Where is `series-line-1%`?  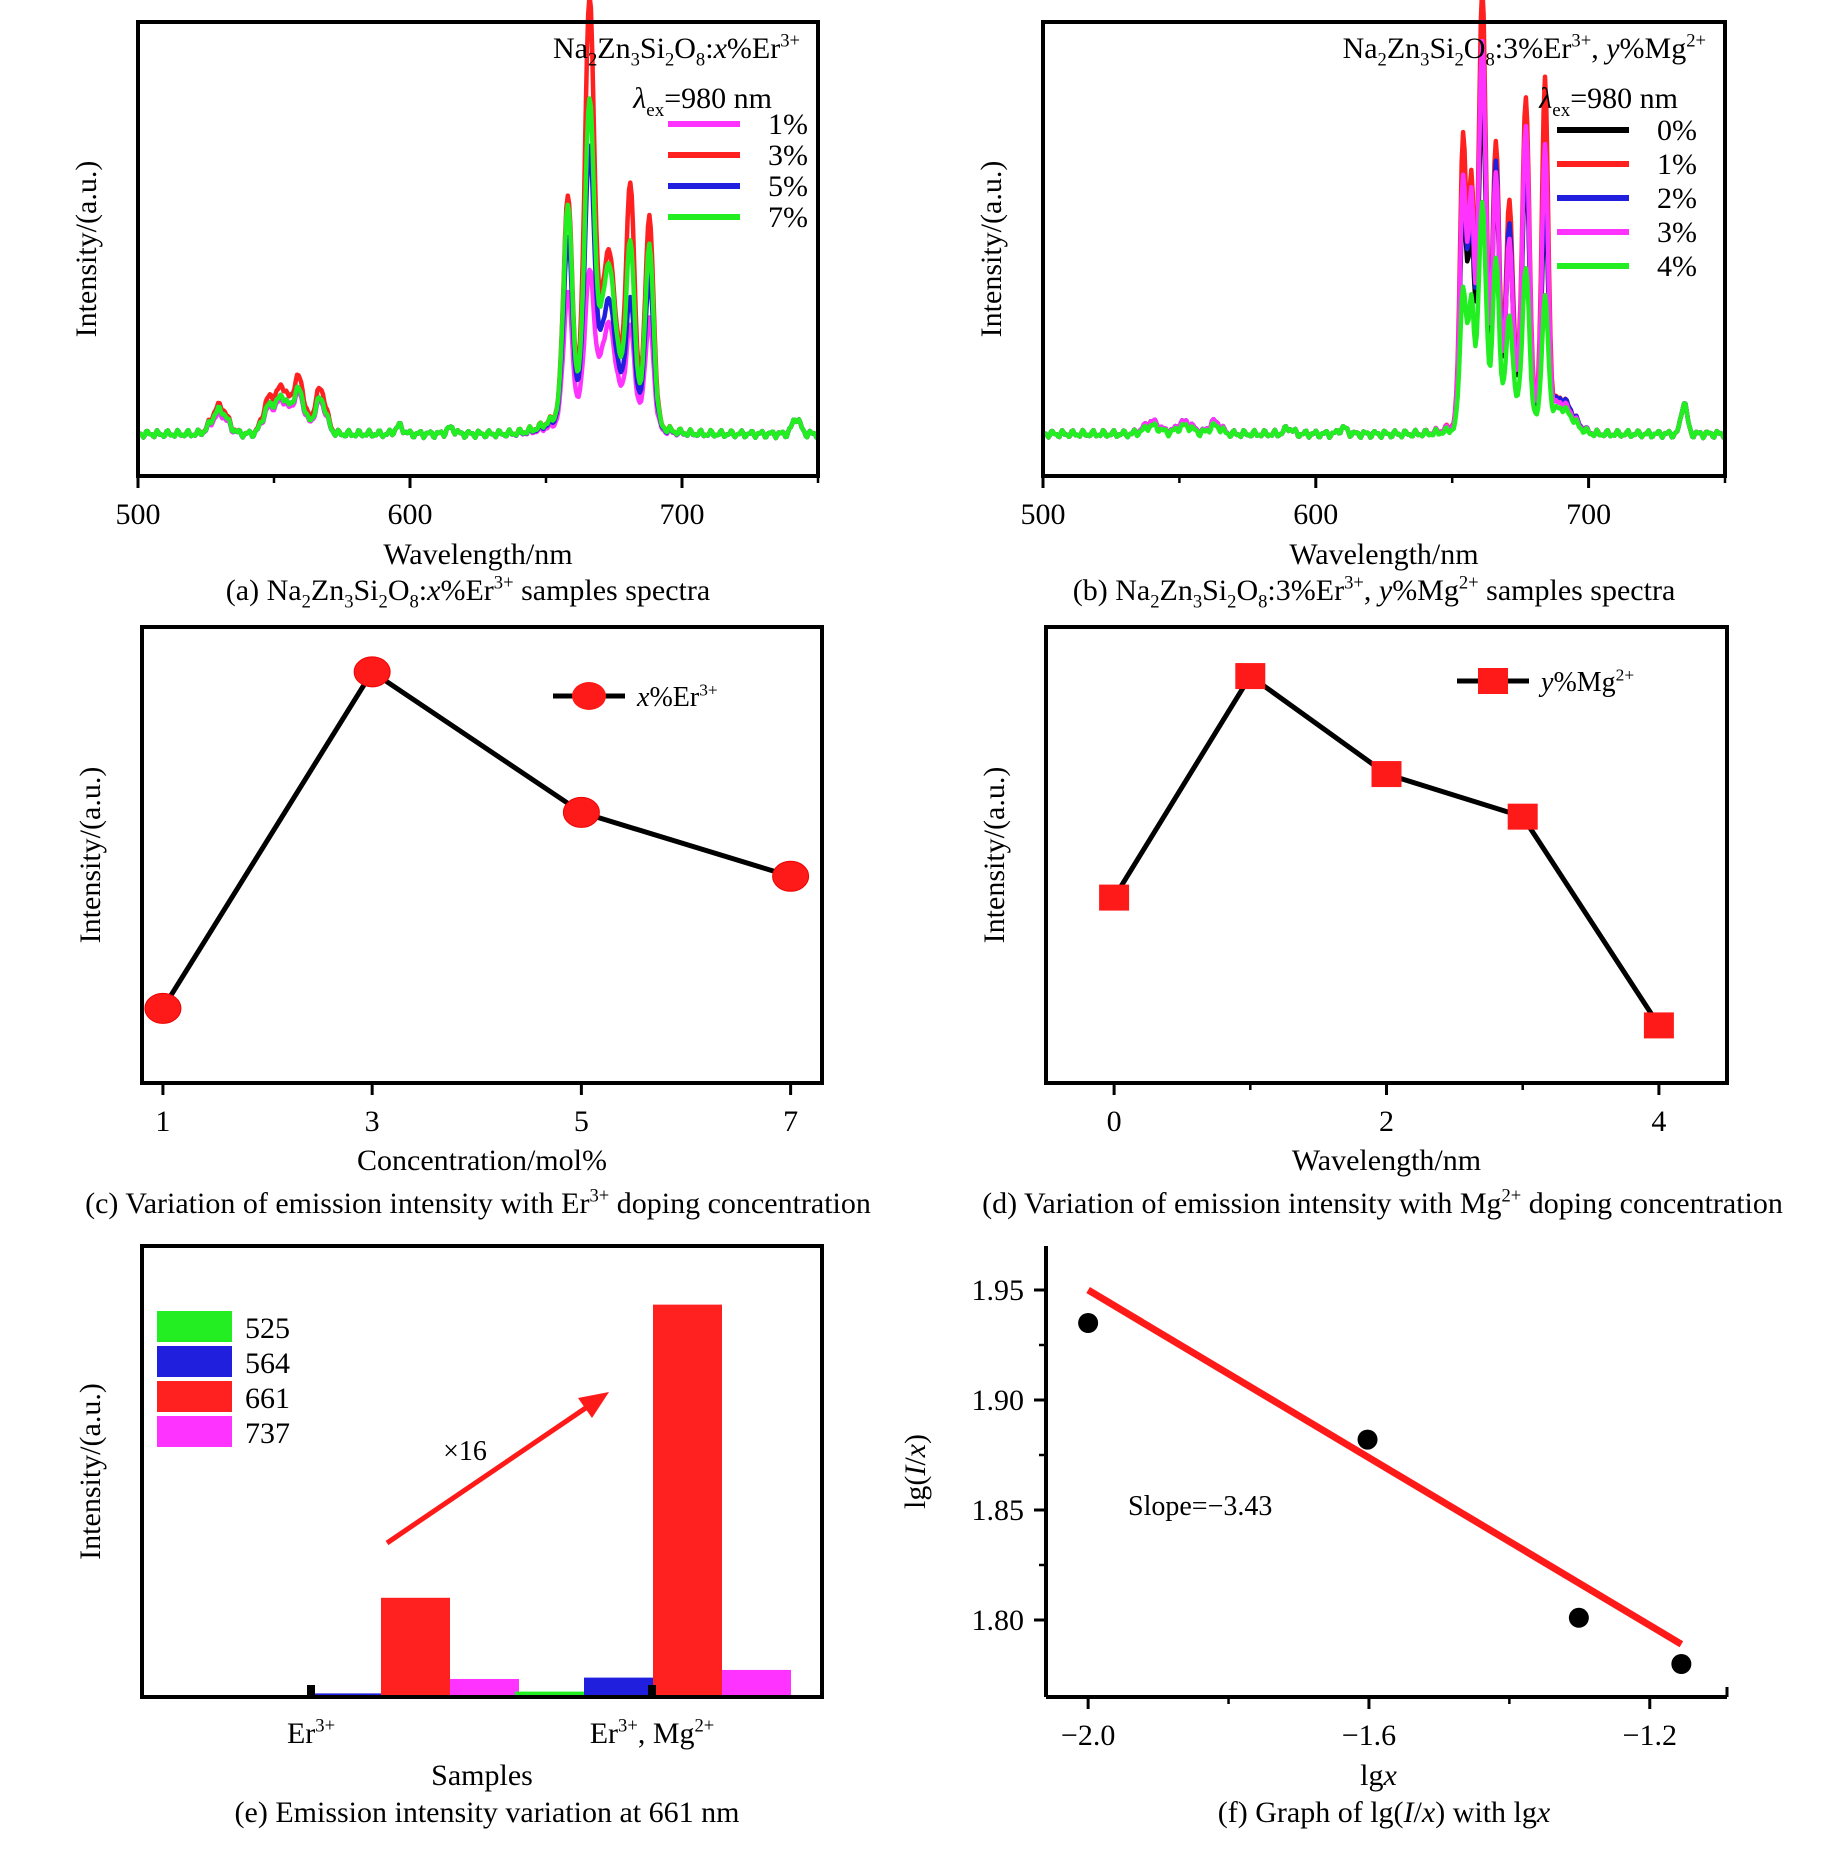 series-line-1% is located at coordinates (478, 354).